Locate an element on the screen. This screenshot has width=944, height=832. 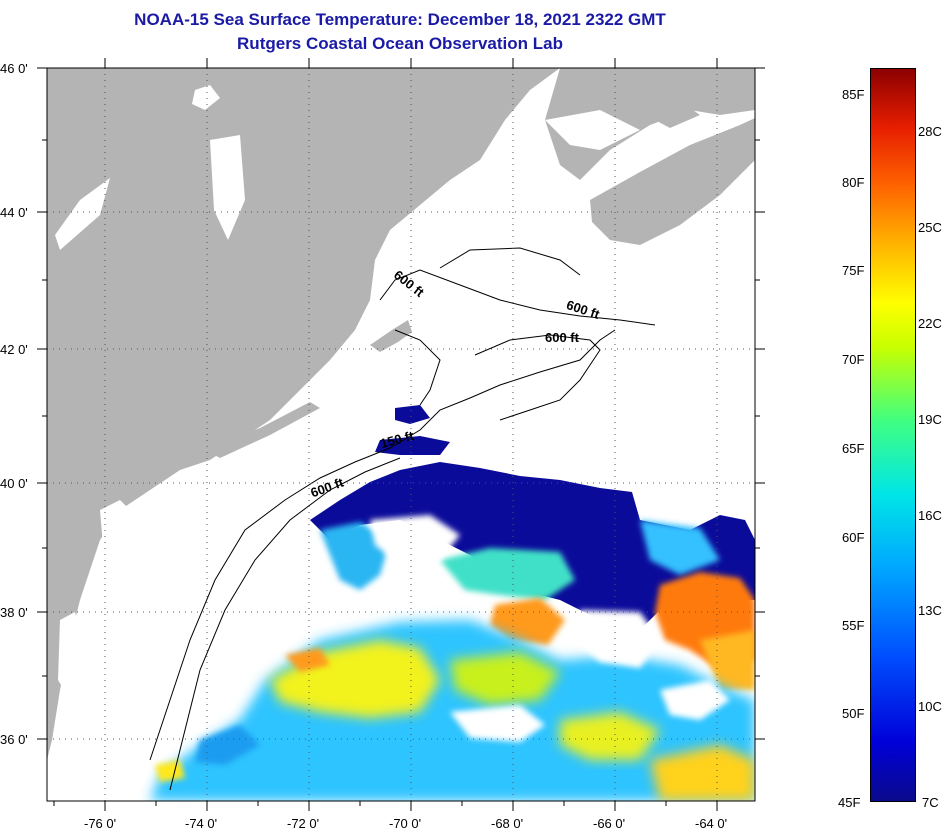
lon-label-68: -68 0' is located at coordinates (507, 823).